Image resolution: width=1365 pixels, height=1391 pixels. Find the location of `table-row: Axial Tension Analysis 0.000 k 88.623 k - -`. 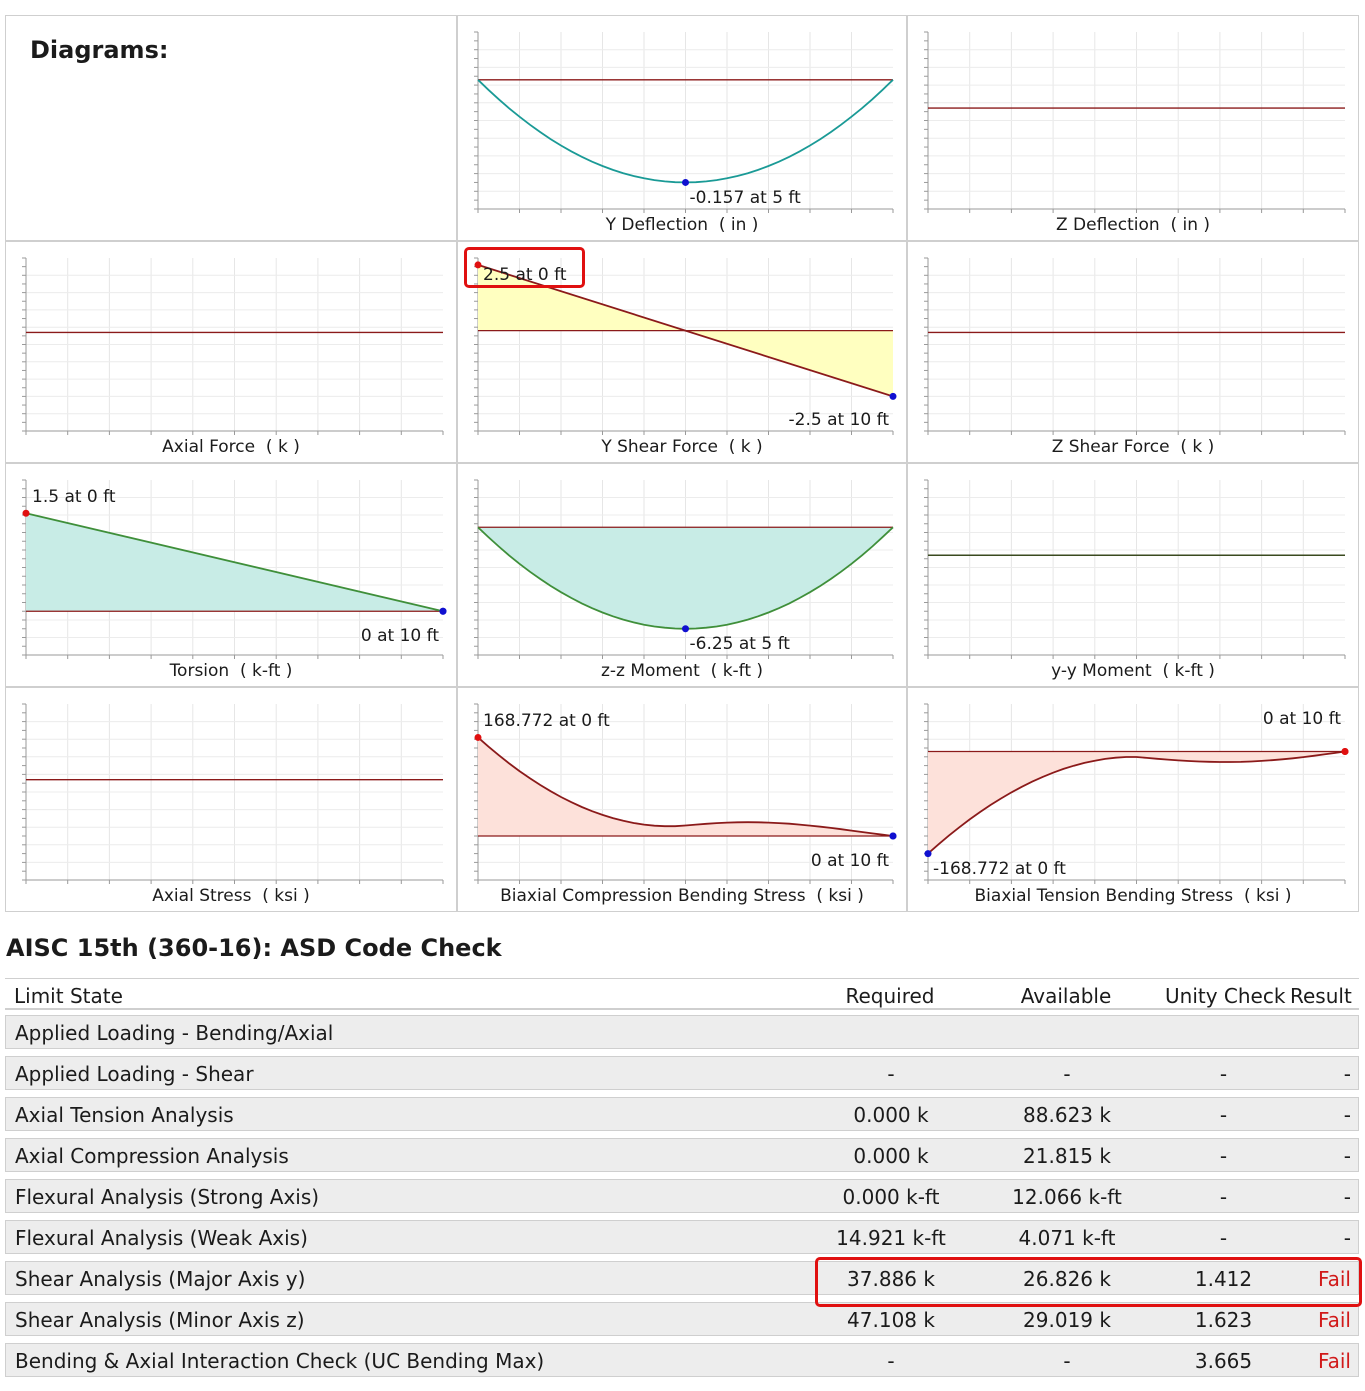

table-row: Axial Tension Analysis 0.000 k 88.623 k - - is located at coordinates (682, 1114).